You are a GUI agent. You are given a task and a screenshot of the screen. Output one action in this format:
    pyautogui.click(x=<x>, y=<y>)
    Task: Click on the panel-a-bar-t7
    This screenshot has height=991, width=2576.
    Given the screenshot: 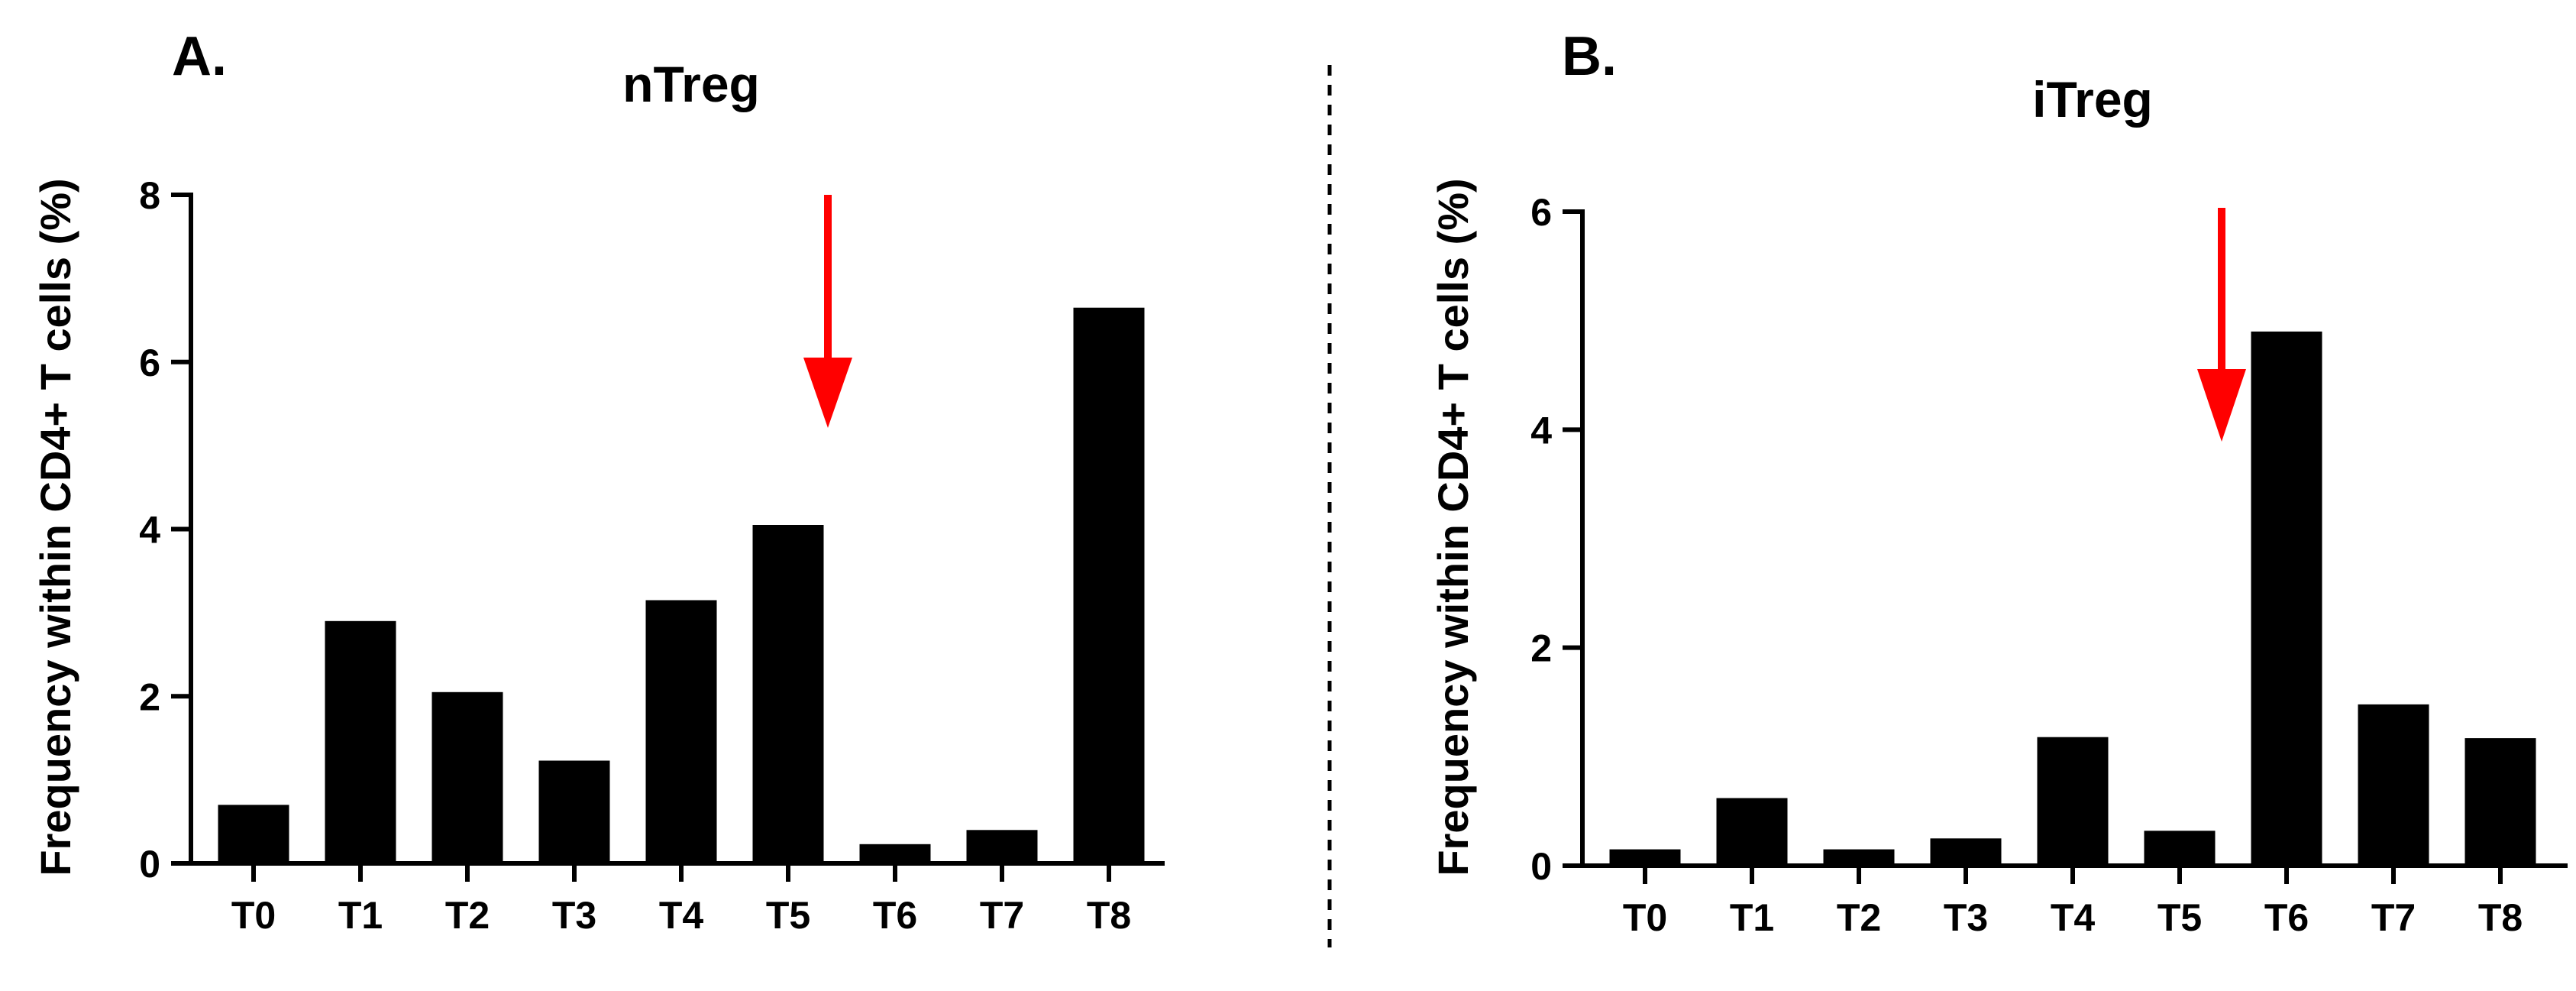 What is the action you would take?
    pyautogui.click(x=1002, y=847)
    